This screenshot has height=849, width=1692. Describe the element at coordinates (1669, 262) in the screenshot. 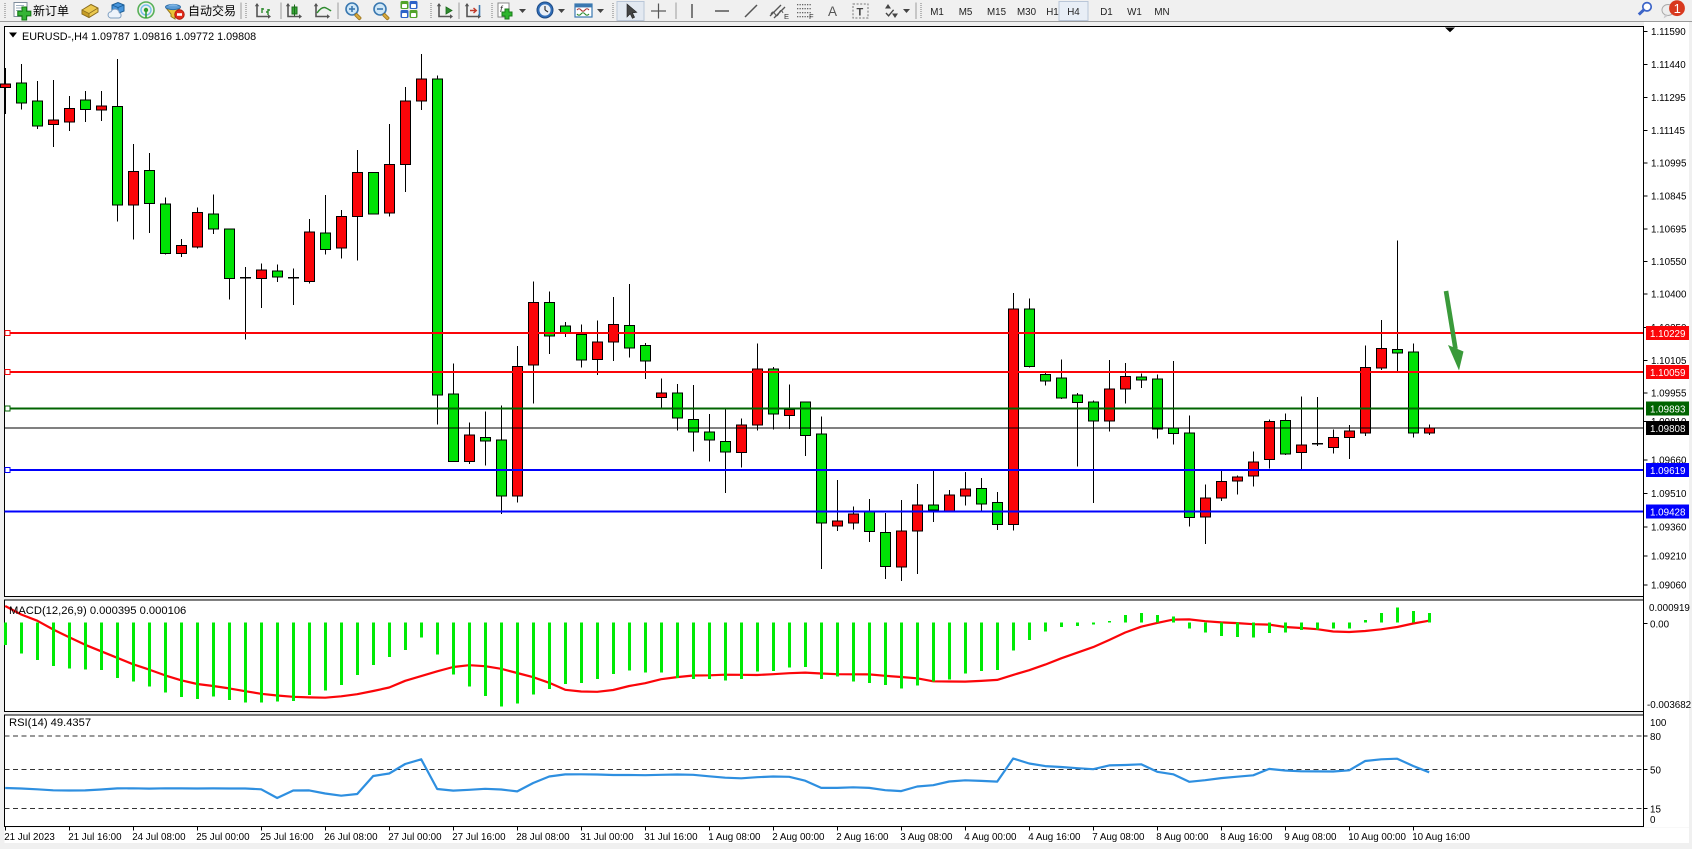

I see `svg-text: 1.10550` at that location.